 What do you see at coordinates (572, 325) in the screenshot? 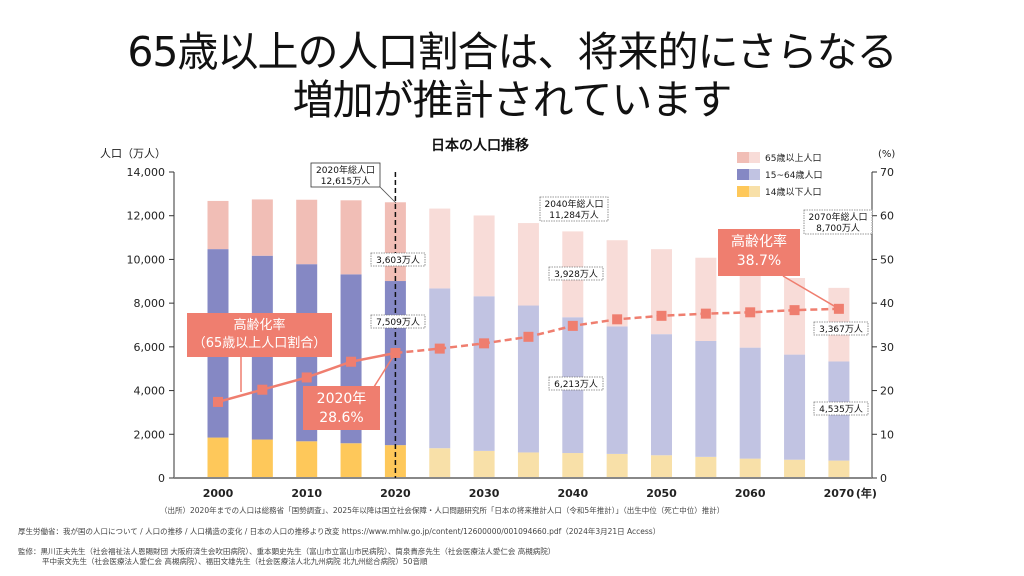
I see `aging-rate-point-2040` at bounding box center [572, 325].